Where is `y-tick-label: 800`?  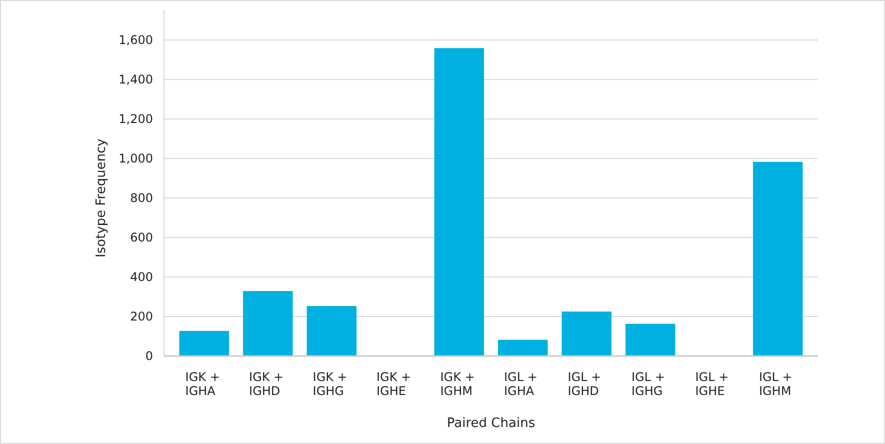
y-tick-label: 800 is located at coordinates (141, 198).